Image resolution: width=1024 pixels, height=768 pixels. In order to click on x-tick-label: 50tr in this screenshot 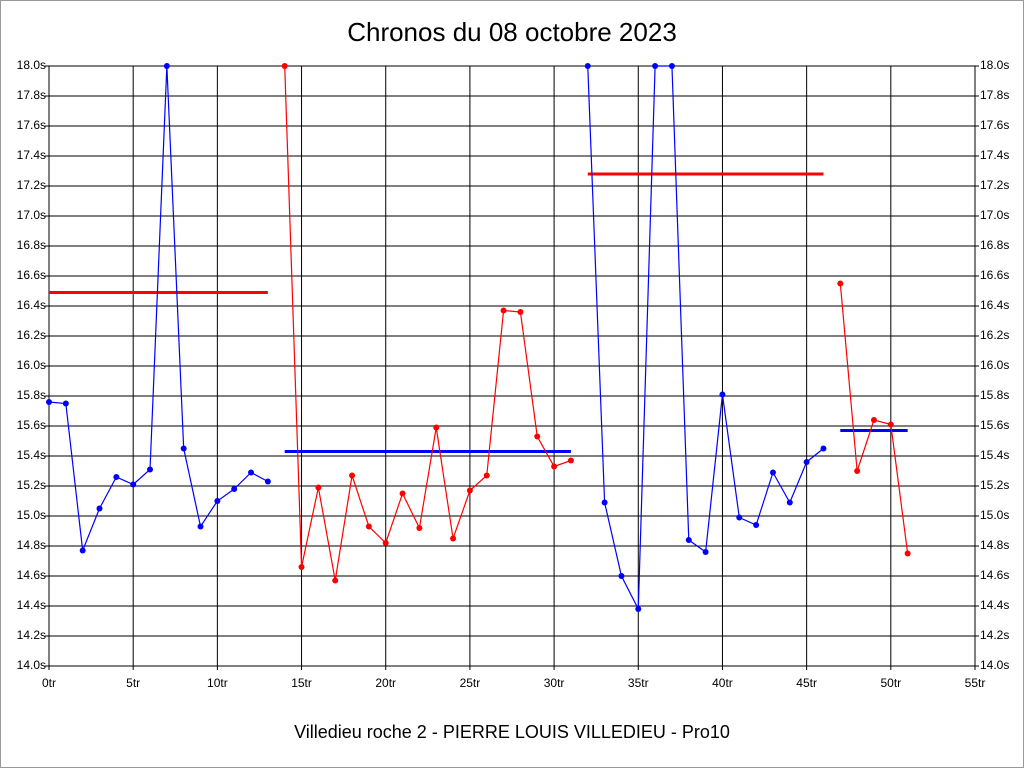, I will do `click(890, 683)`.